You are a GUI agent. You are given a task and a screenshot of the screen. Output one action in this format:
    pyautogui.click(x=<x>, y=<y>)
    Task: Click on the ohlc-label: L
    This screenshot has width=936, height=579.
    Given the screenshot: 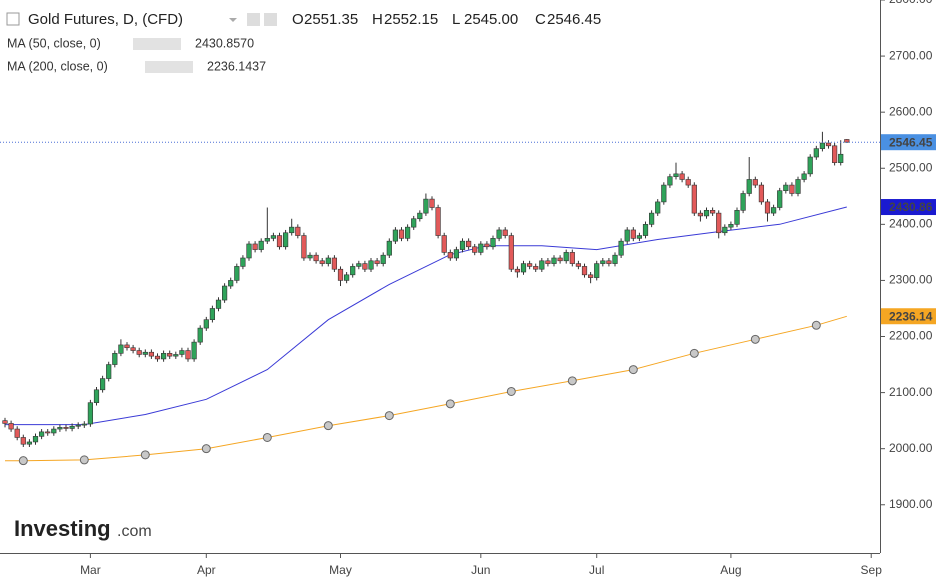 What is the action you would take?
    pyautogui.click(x=456, y=19)
    